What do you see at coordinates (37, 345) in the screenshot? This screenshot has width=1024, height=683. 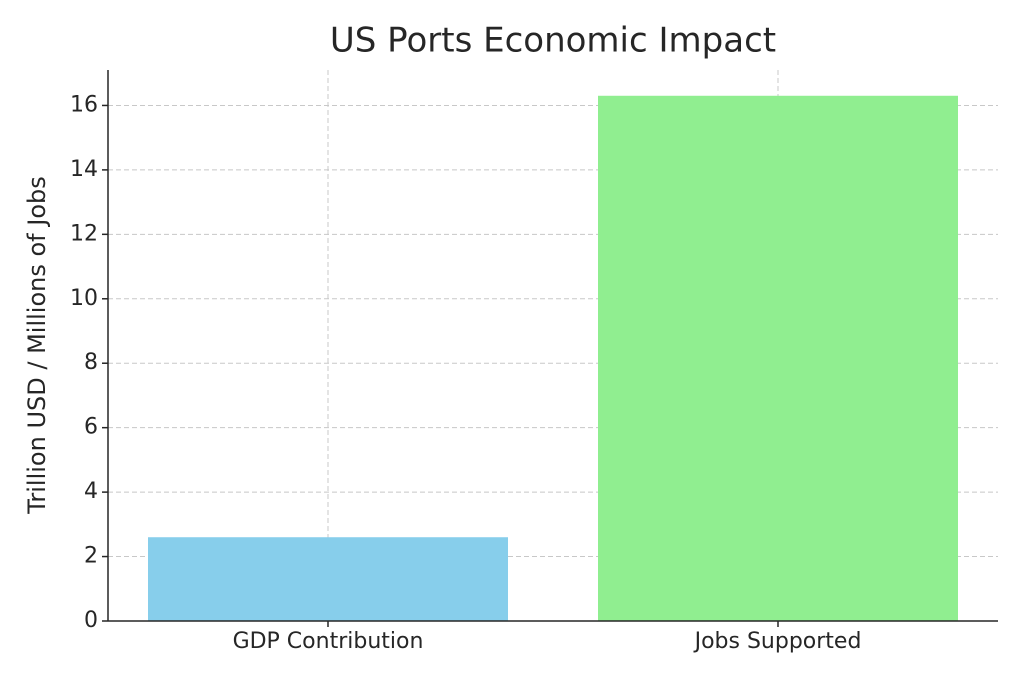 I see `y-axis-label: Trillion USD / Millions of Jobs` at bounding box center [37, 345].